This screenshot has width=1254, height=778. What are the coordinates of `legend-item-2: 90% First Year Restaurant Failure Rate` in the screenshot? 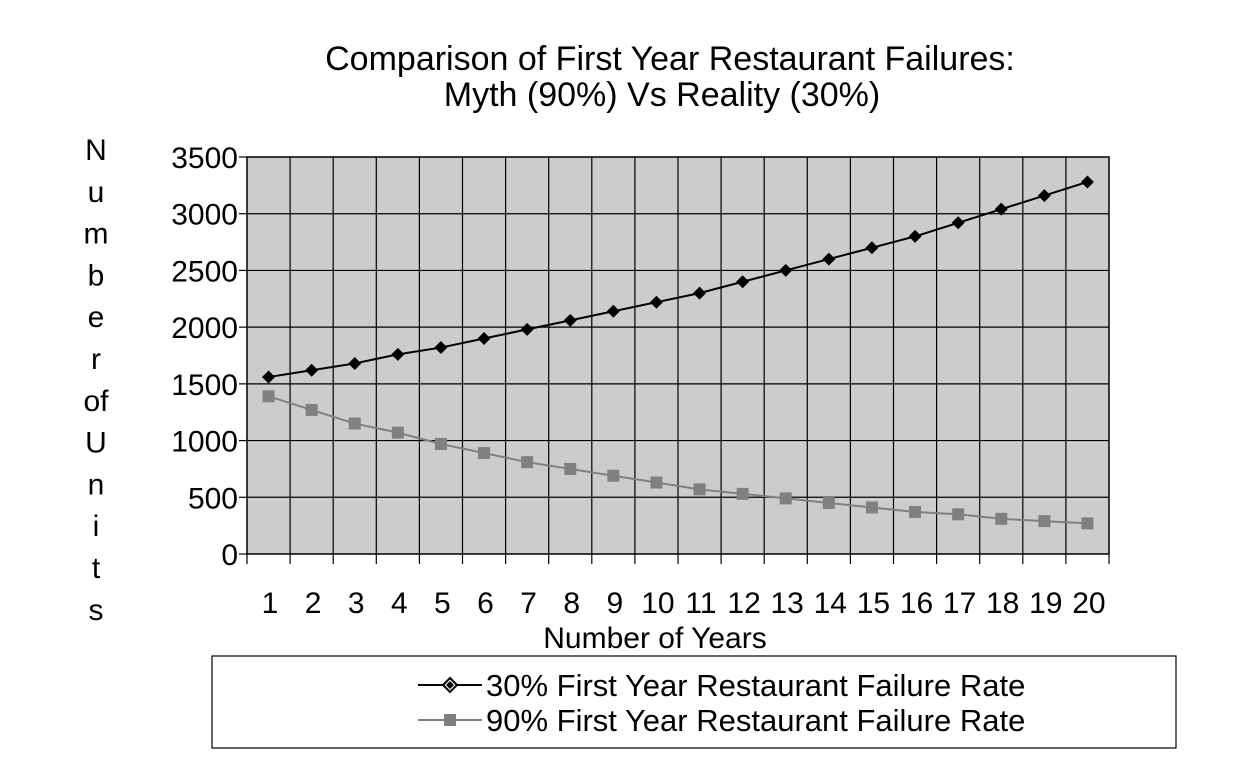 It's located at (721, 720).